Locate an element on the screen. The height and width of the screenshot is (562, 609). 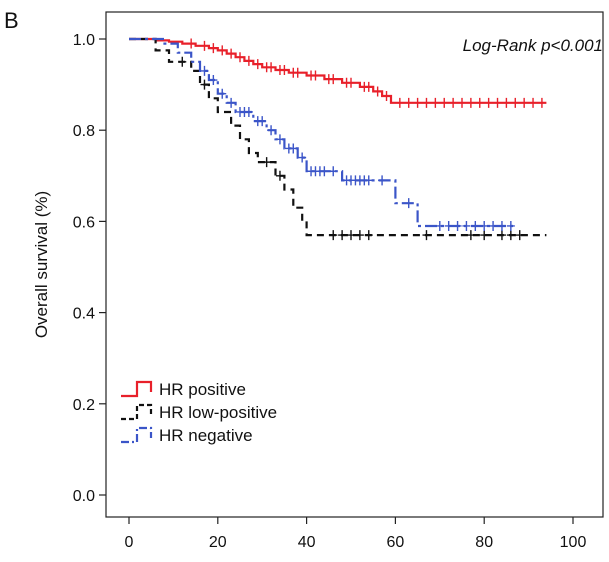
y-tick-label: 0.4 is located at coordinates (84, 314).